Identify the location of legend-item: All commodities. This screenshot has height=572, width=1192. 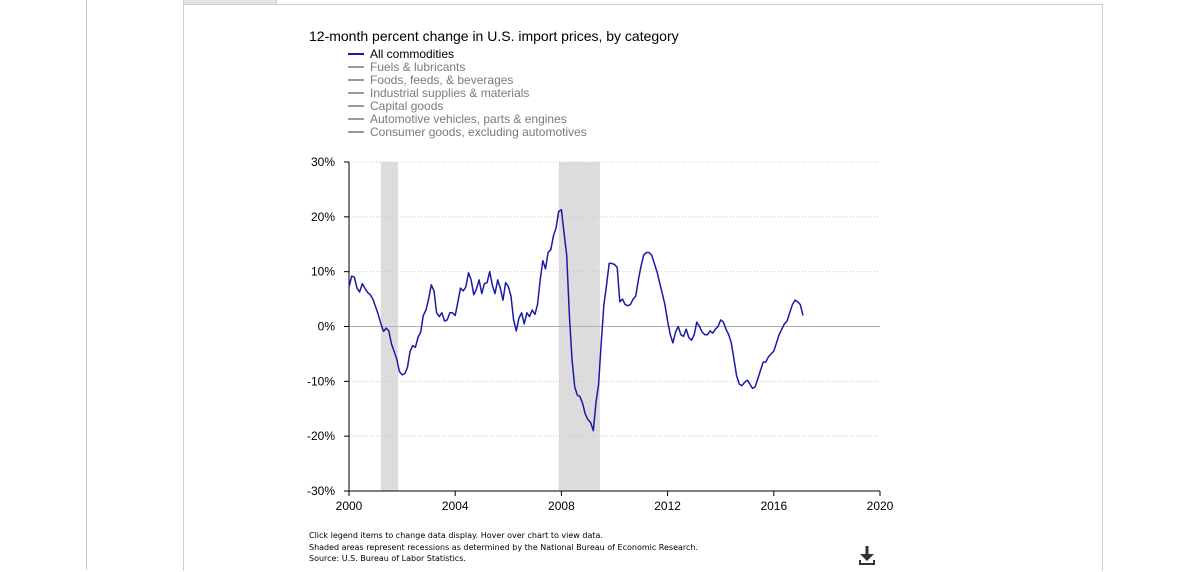
(467, 54).